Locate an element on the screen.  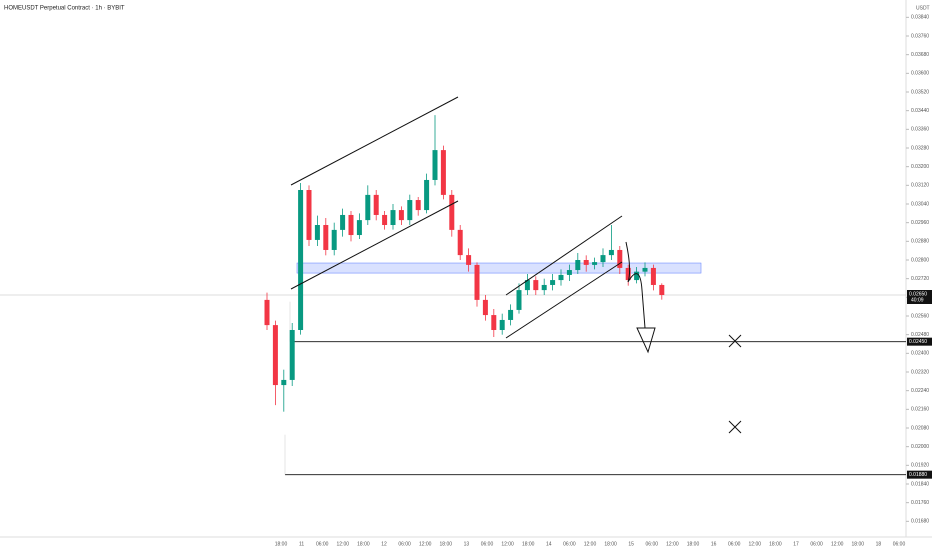
y-tick-label: 0.03280 is located at coordinates (920, 148).